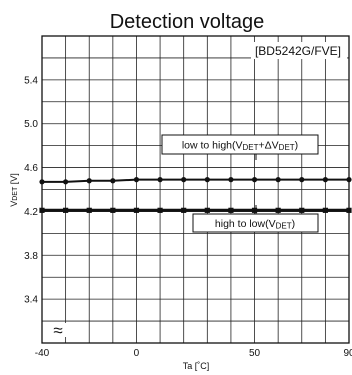 Image resolution: width=352 pixels, height=375 pixels. Describe the element at coordinates (187, 22) in the screenshot. I see `chart-title: Detection voltage` at that location.